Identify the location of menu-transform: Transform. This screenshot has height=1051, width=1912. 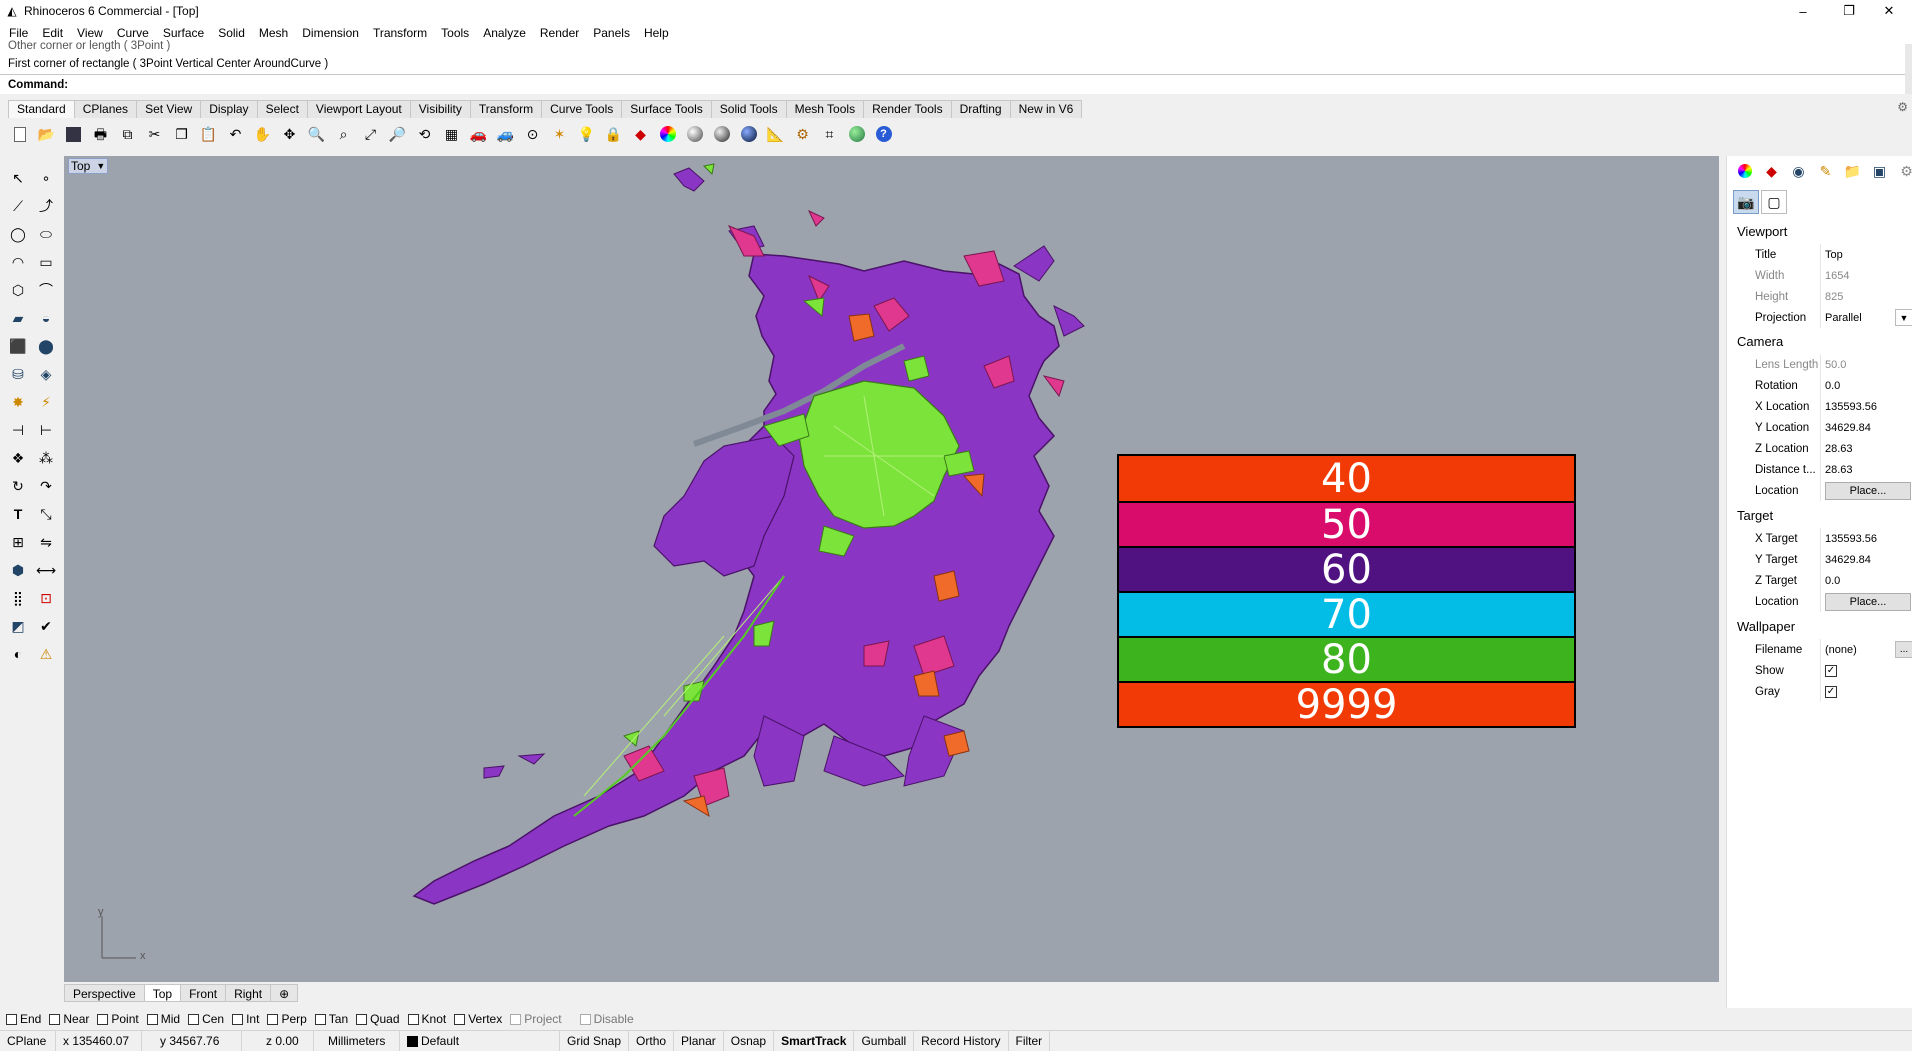
(400, 33).